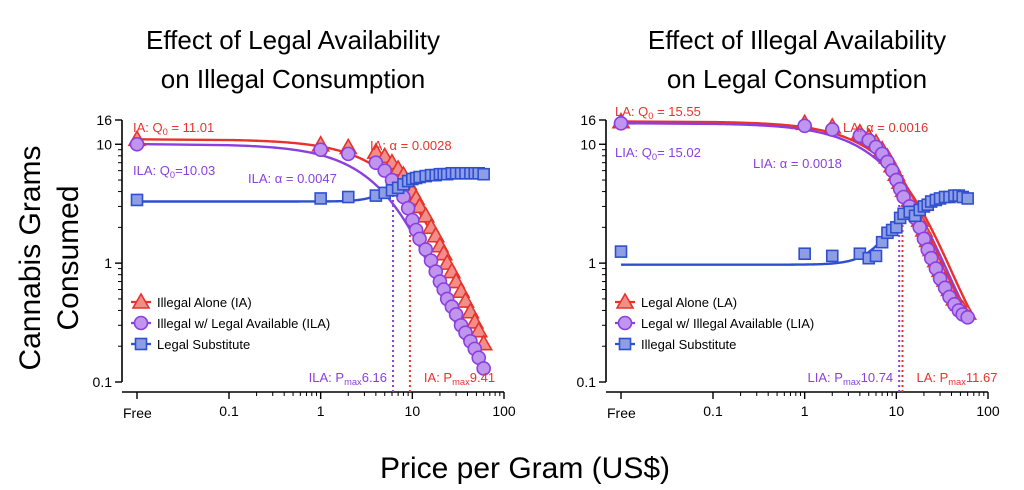 Image resolution: width=1024 pixels, height=490 pixels. Describe the element at coordinates (688, 344) in the screenshot. I see `legend-label: Illegal Substitute` at that location.